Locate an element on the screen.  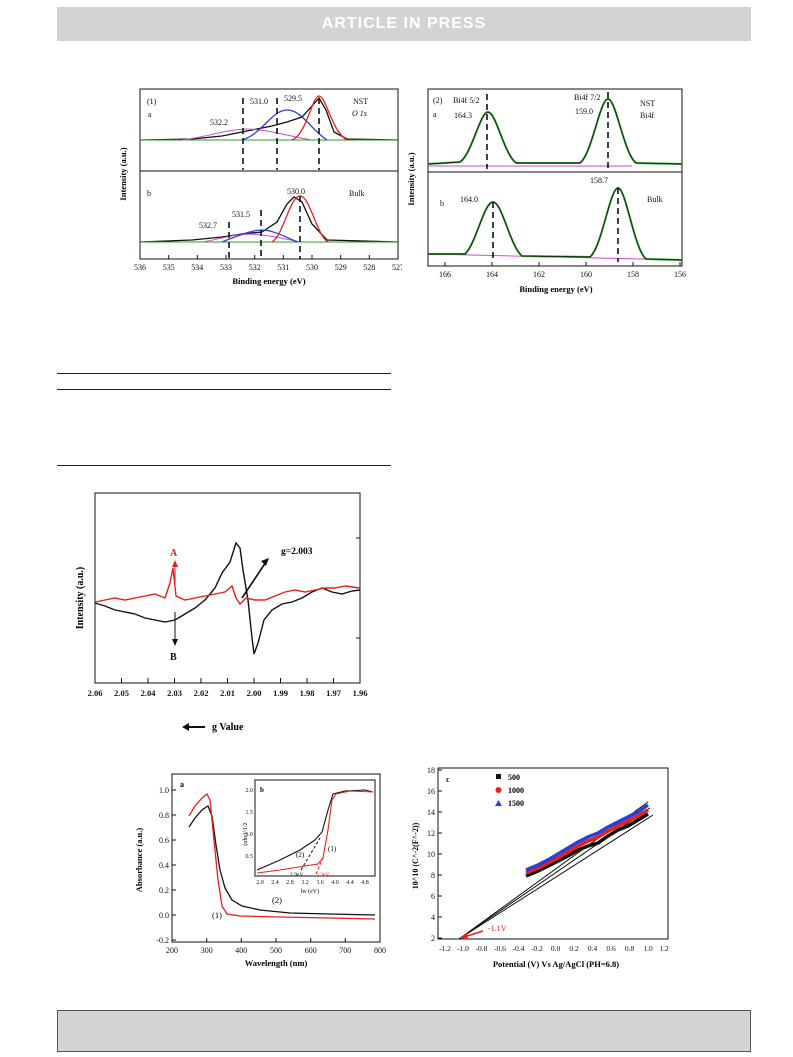
xtick: 300 is located at coordinates (207, 950).